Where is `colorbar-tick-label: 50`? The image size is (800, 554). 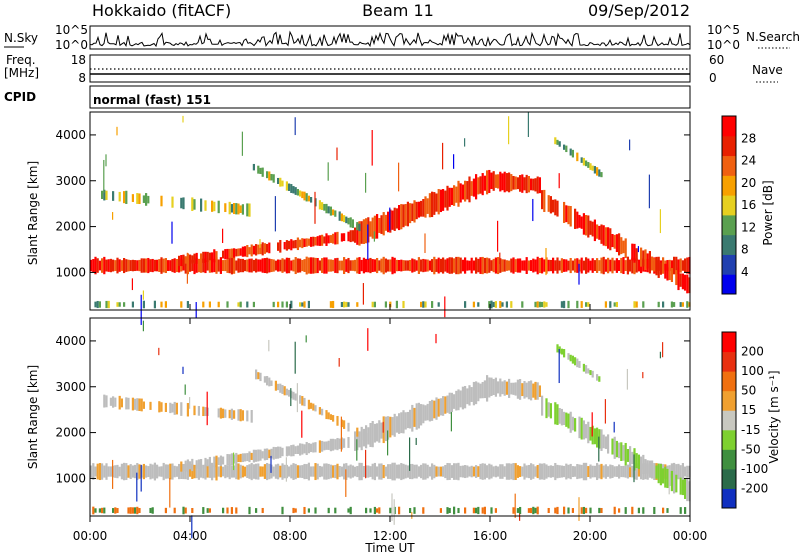
colorbar-tick-label: 50 is located at coordinates (748, 391).